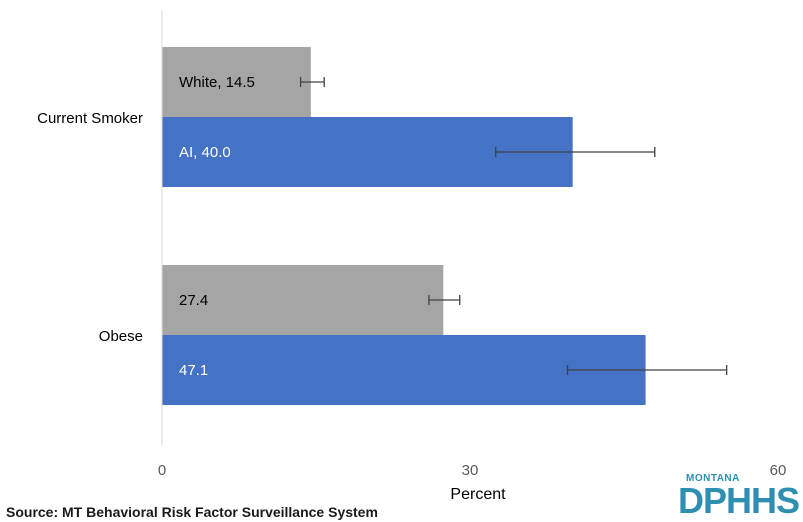 The width and height of the screenshot is (803, 522). Describe the element at coordinates (404, 370) in the screenshot. I see `bar-ai` at that location.